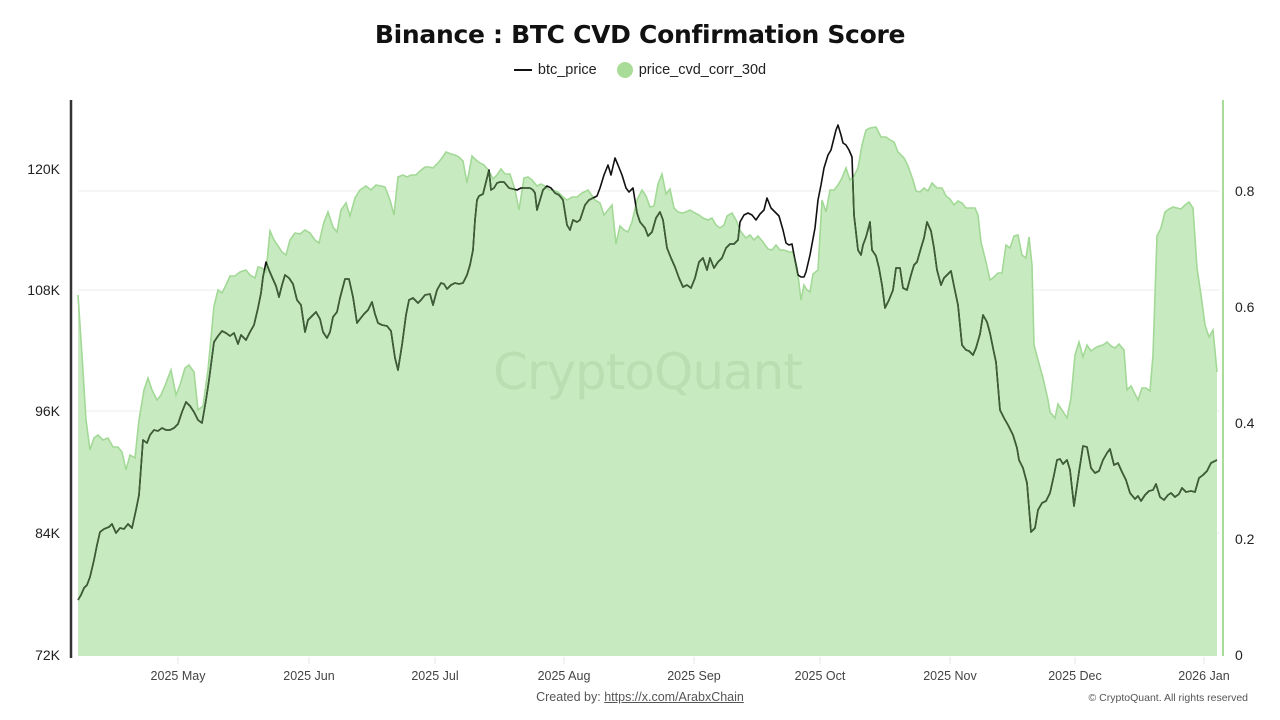  Describe the element at coordinates (308, 676) in the screenshot. I see `x-axis-tick-label: 2025 Jun` at that location.